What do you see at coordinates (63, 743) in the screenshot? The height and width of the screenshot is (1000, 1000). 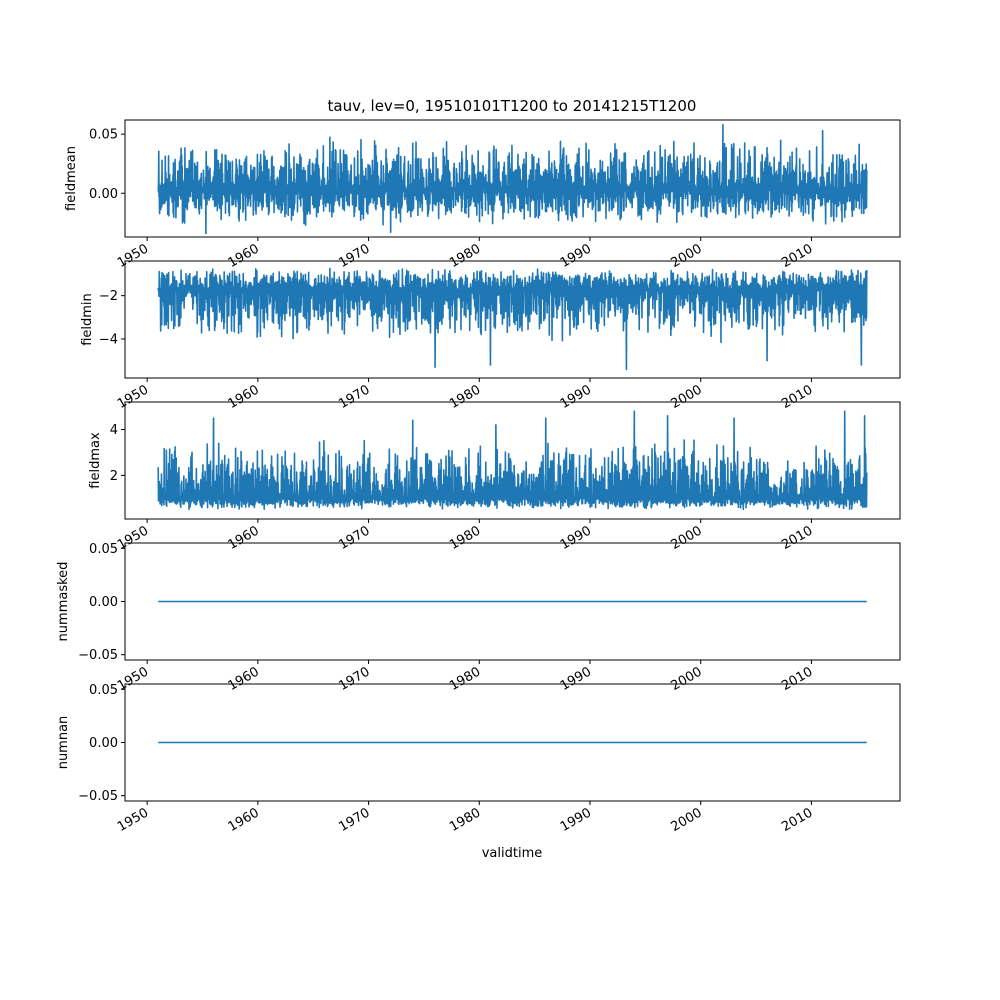 I see `y-axis-label: numnan` at bounding box center [63, 743].